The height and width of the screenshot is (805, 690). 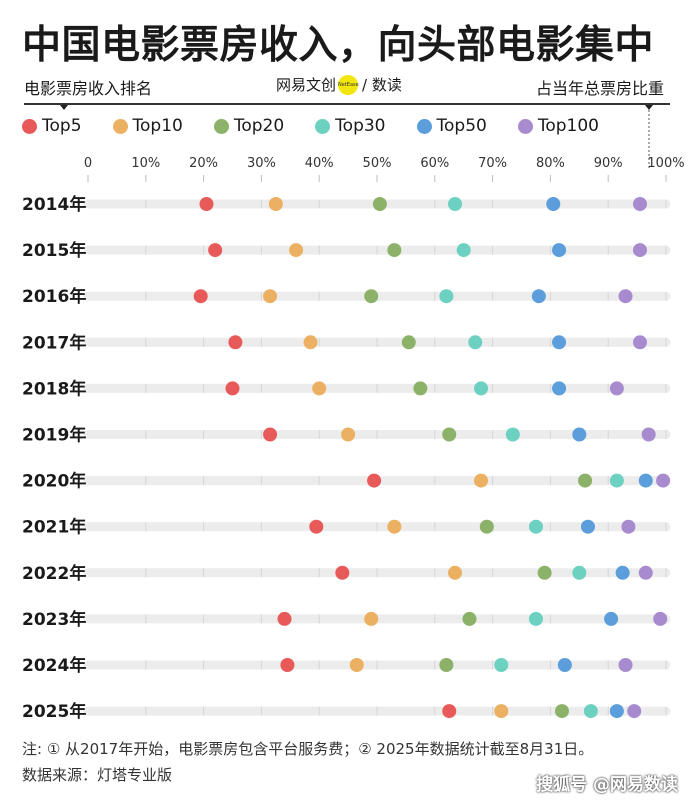 I want to click on y-category-label: 2014年, so click(x=54, y=204).